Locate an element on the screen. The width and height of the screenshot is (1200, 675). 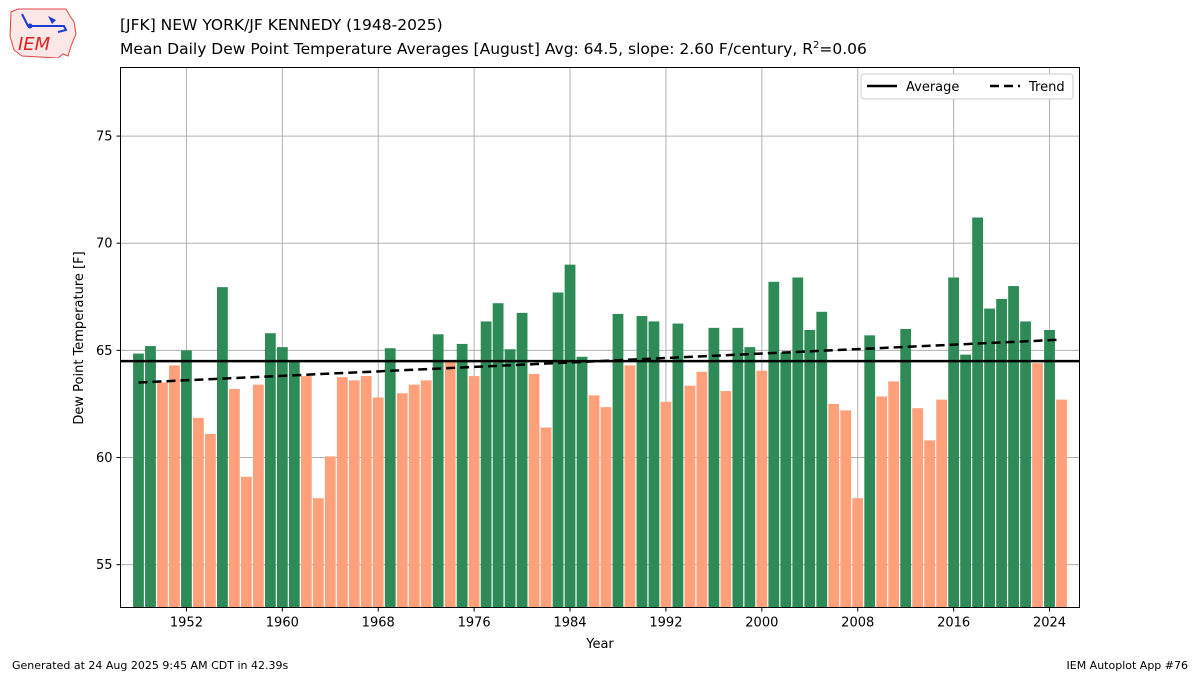
bar-2015 is located at coordinates (942, 503).